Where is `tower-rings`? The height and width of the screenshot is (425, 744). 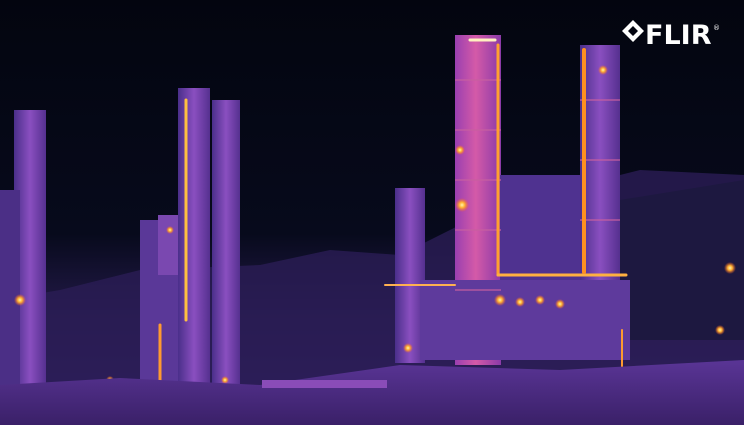
tower-rings is located at coordinates (537, 185).